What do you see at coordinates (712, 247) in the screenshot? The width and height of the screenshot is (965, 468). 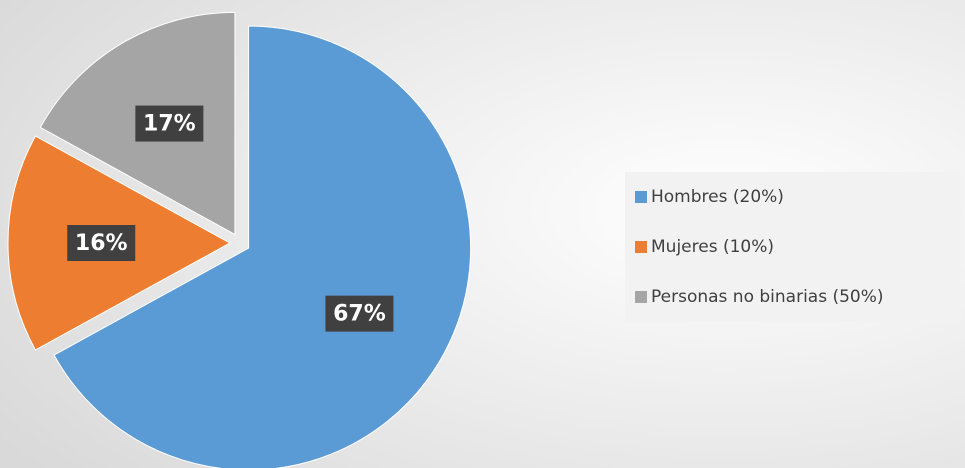 I see `legend-label: Mujeres (10%)` at bounding box center [712, 247].